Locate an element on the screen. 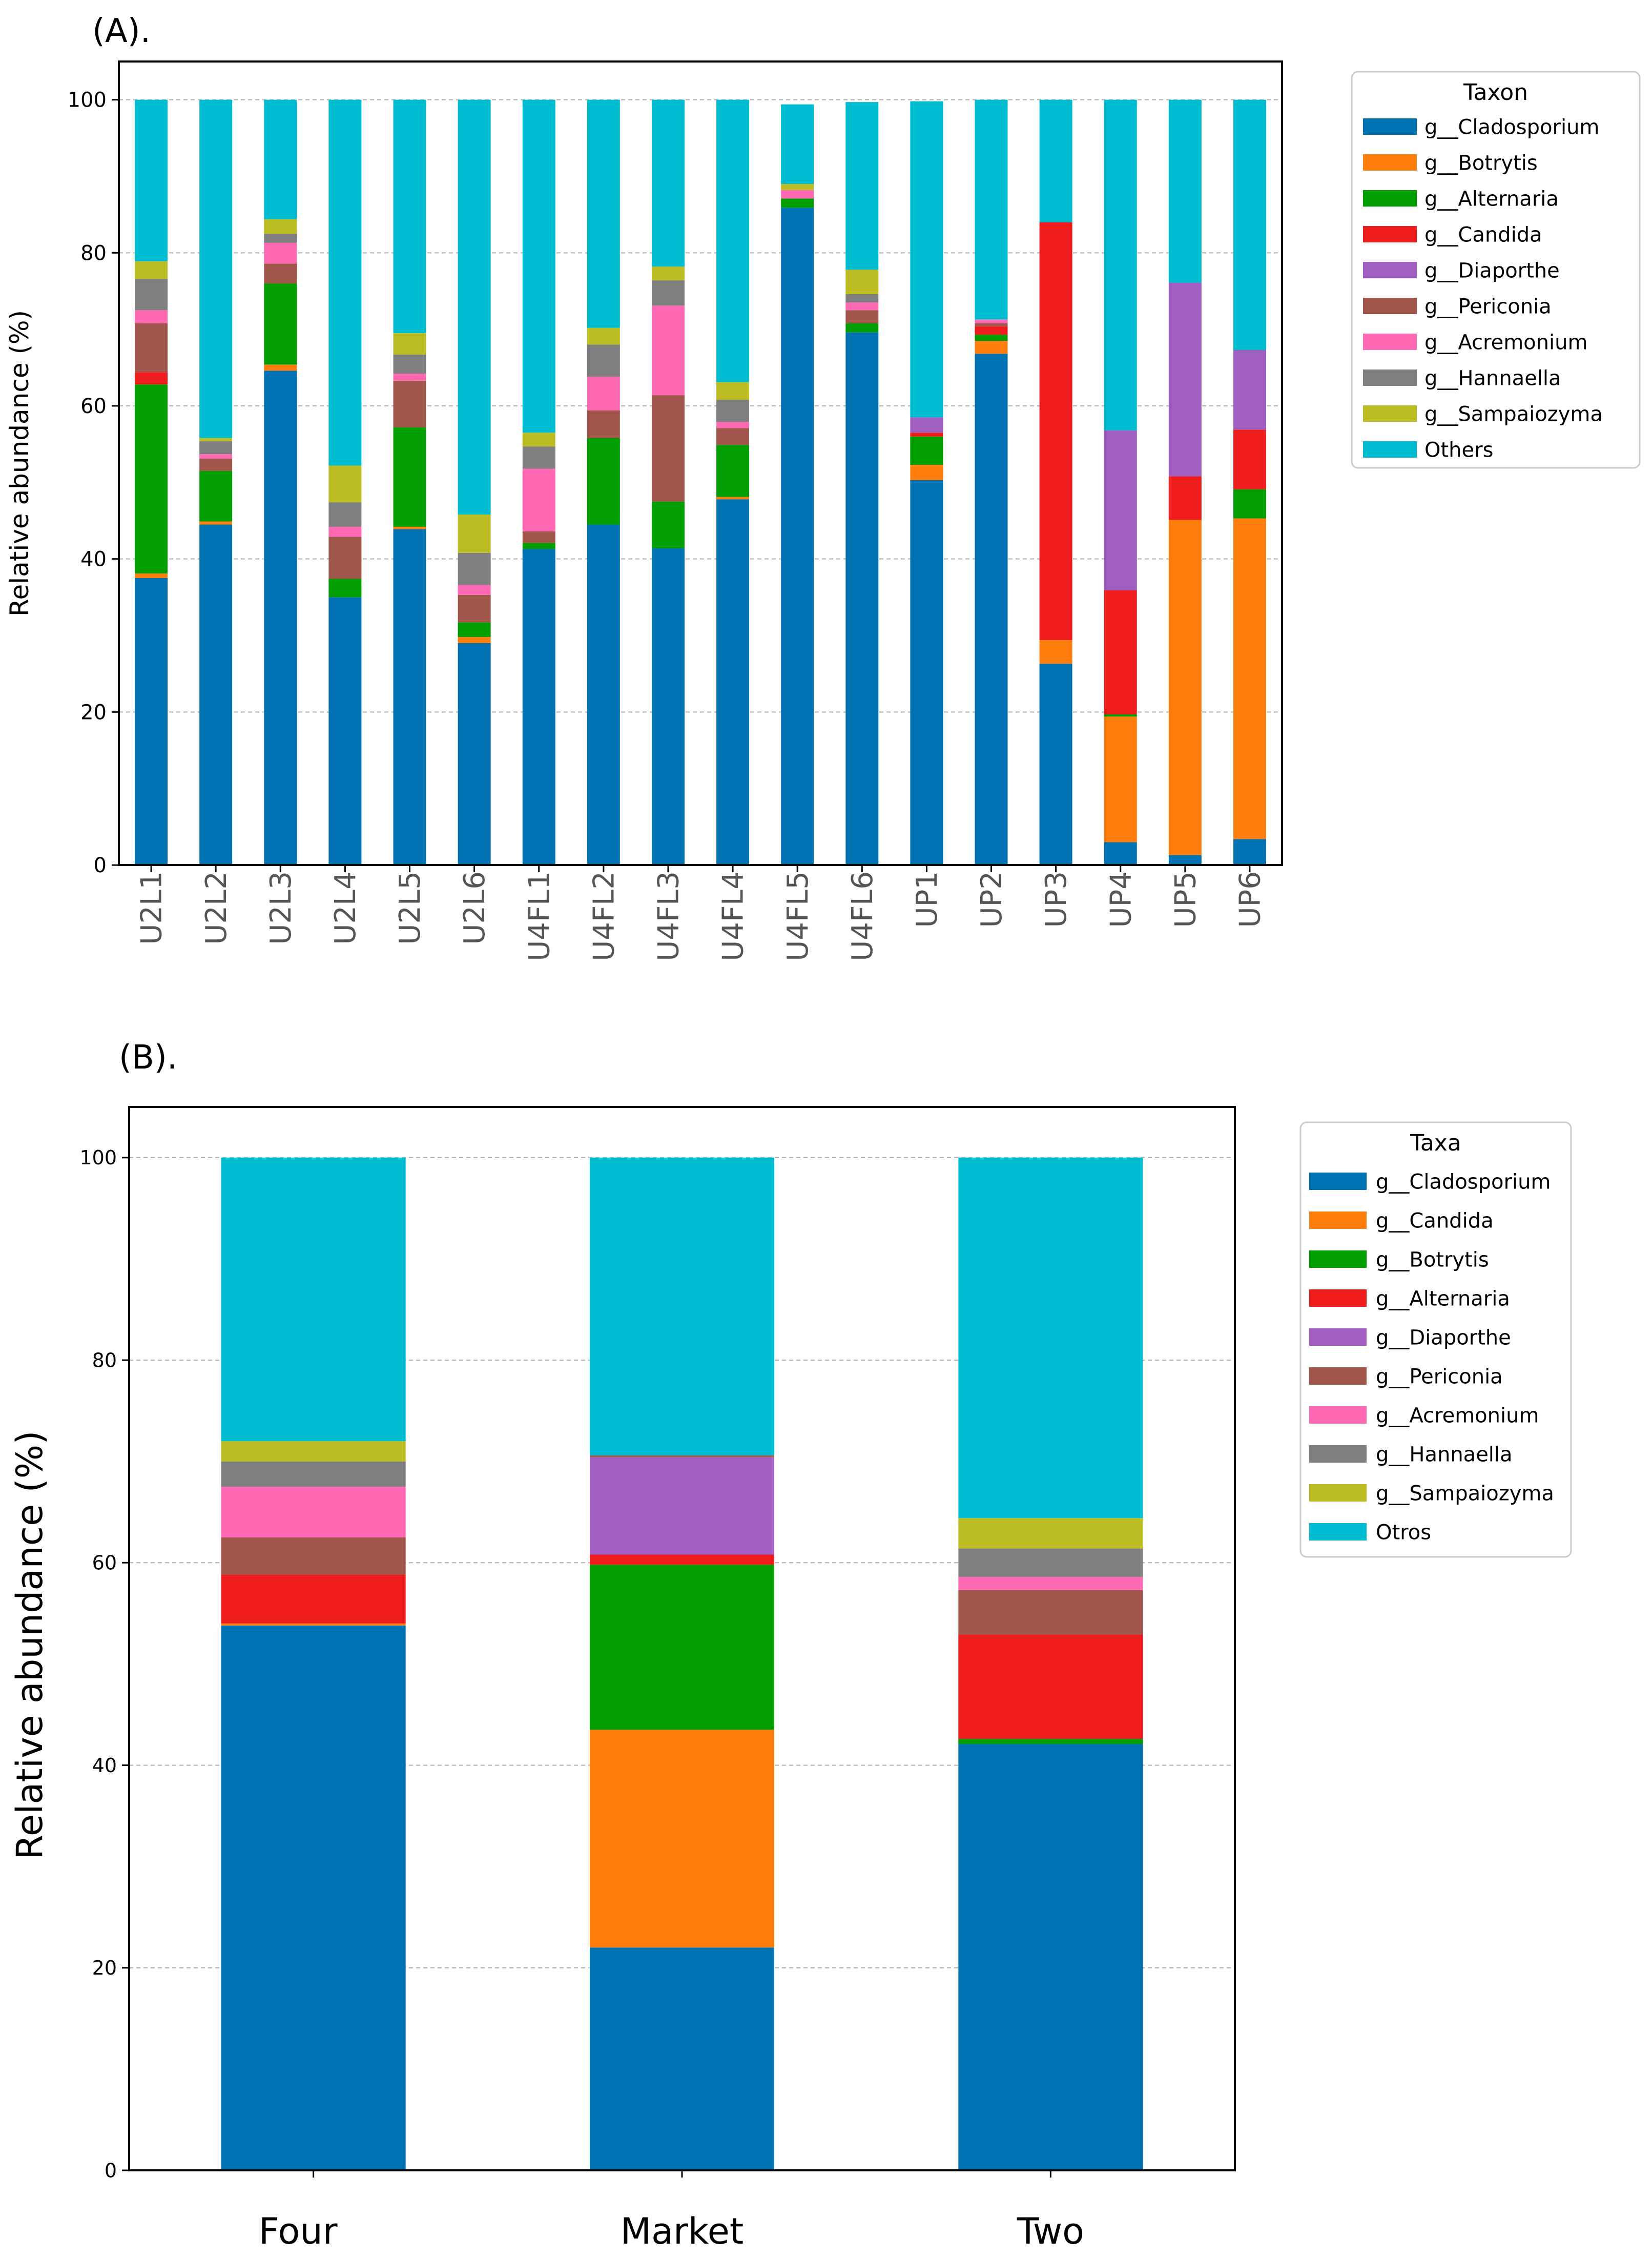 Image resolution: width=1652 pixels, height=2259 pixels. x-tick-label: U2L5 is located at coordinates (410, 907).